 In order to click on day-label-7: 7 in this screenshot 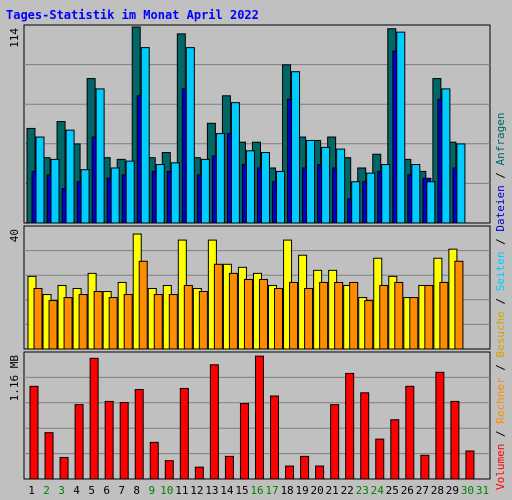, I will do `click(121, 490)`.